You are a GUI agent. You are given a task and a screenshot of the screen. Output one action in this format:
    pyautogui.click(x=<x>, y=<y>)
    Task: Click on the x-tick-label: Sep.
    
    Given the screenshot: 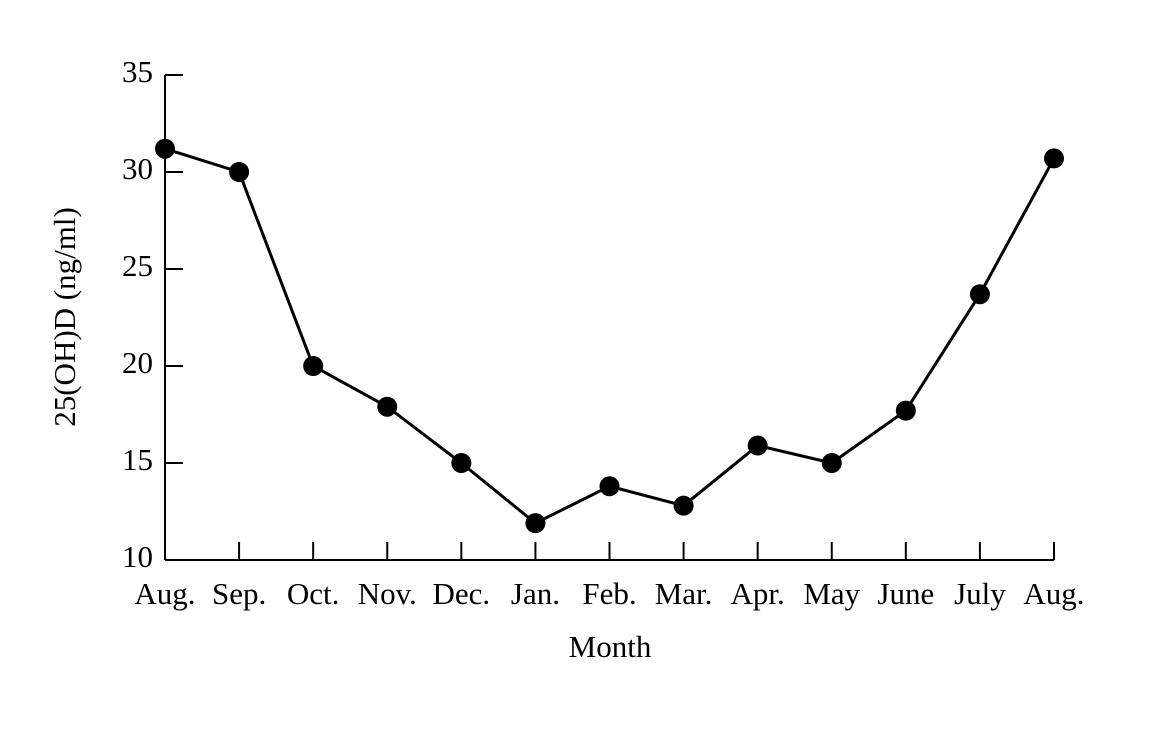 What is the action you would take?
    pyautogui.click(x=239, y=593)
    